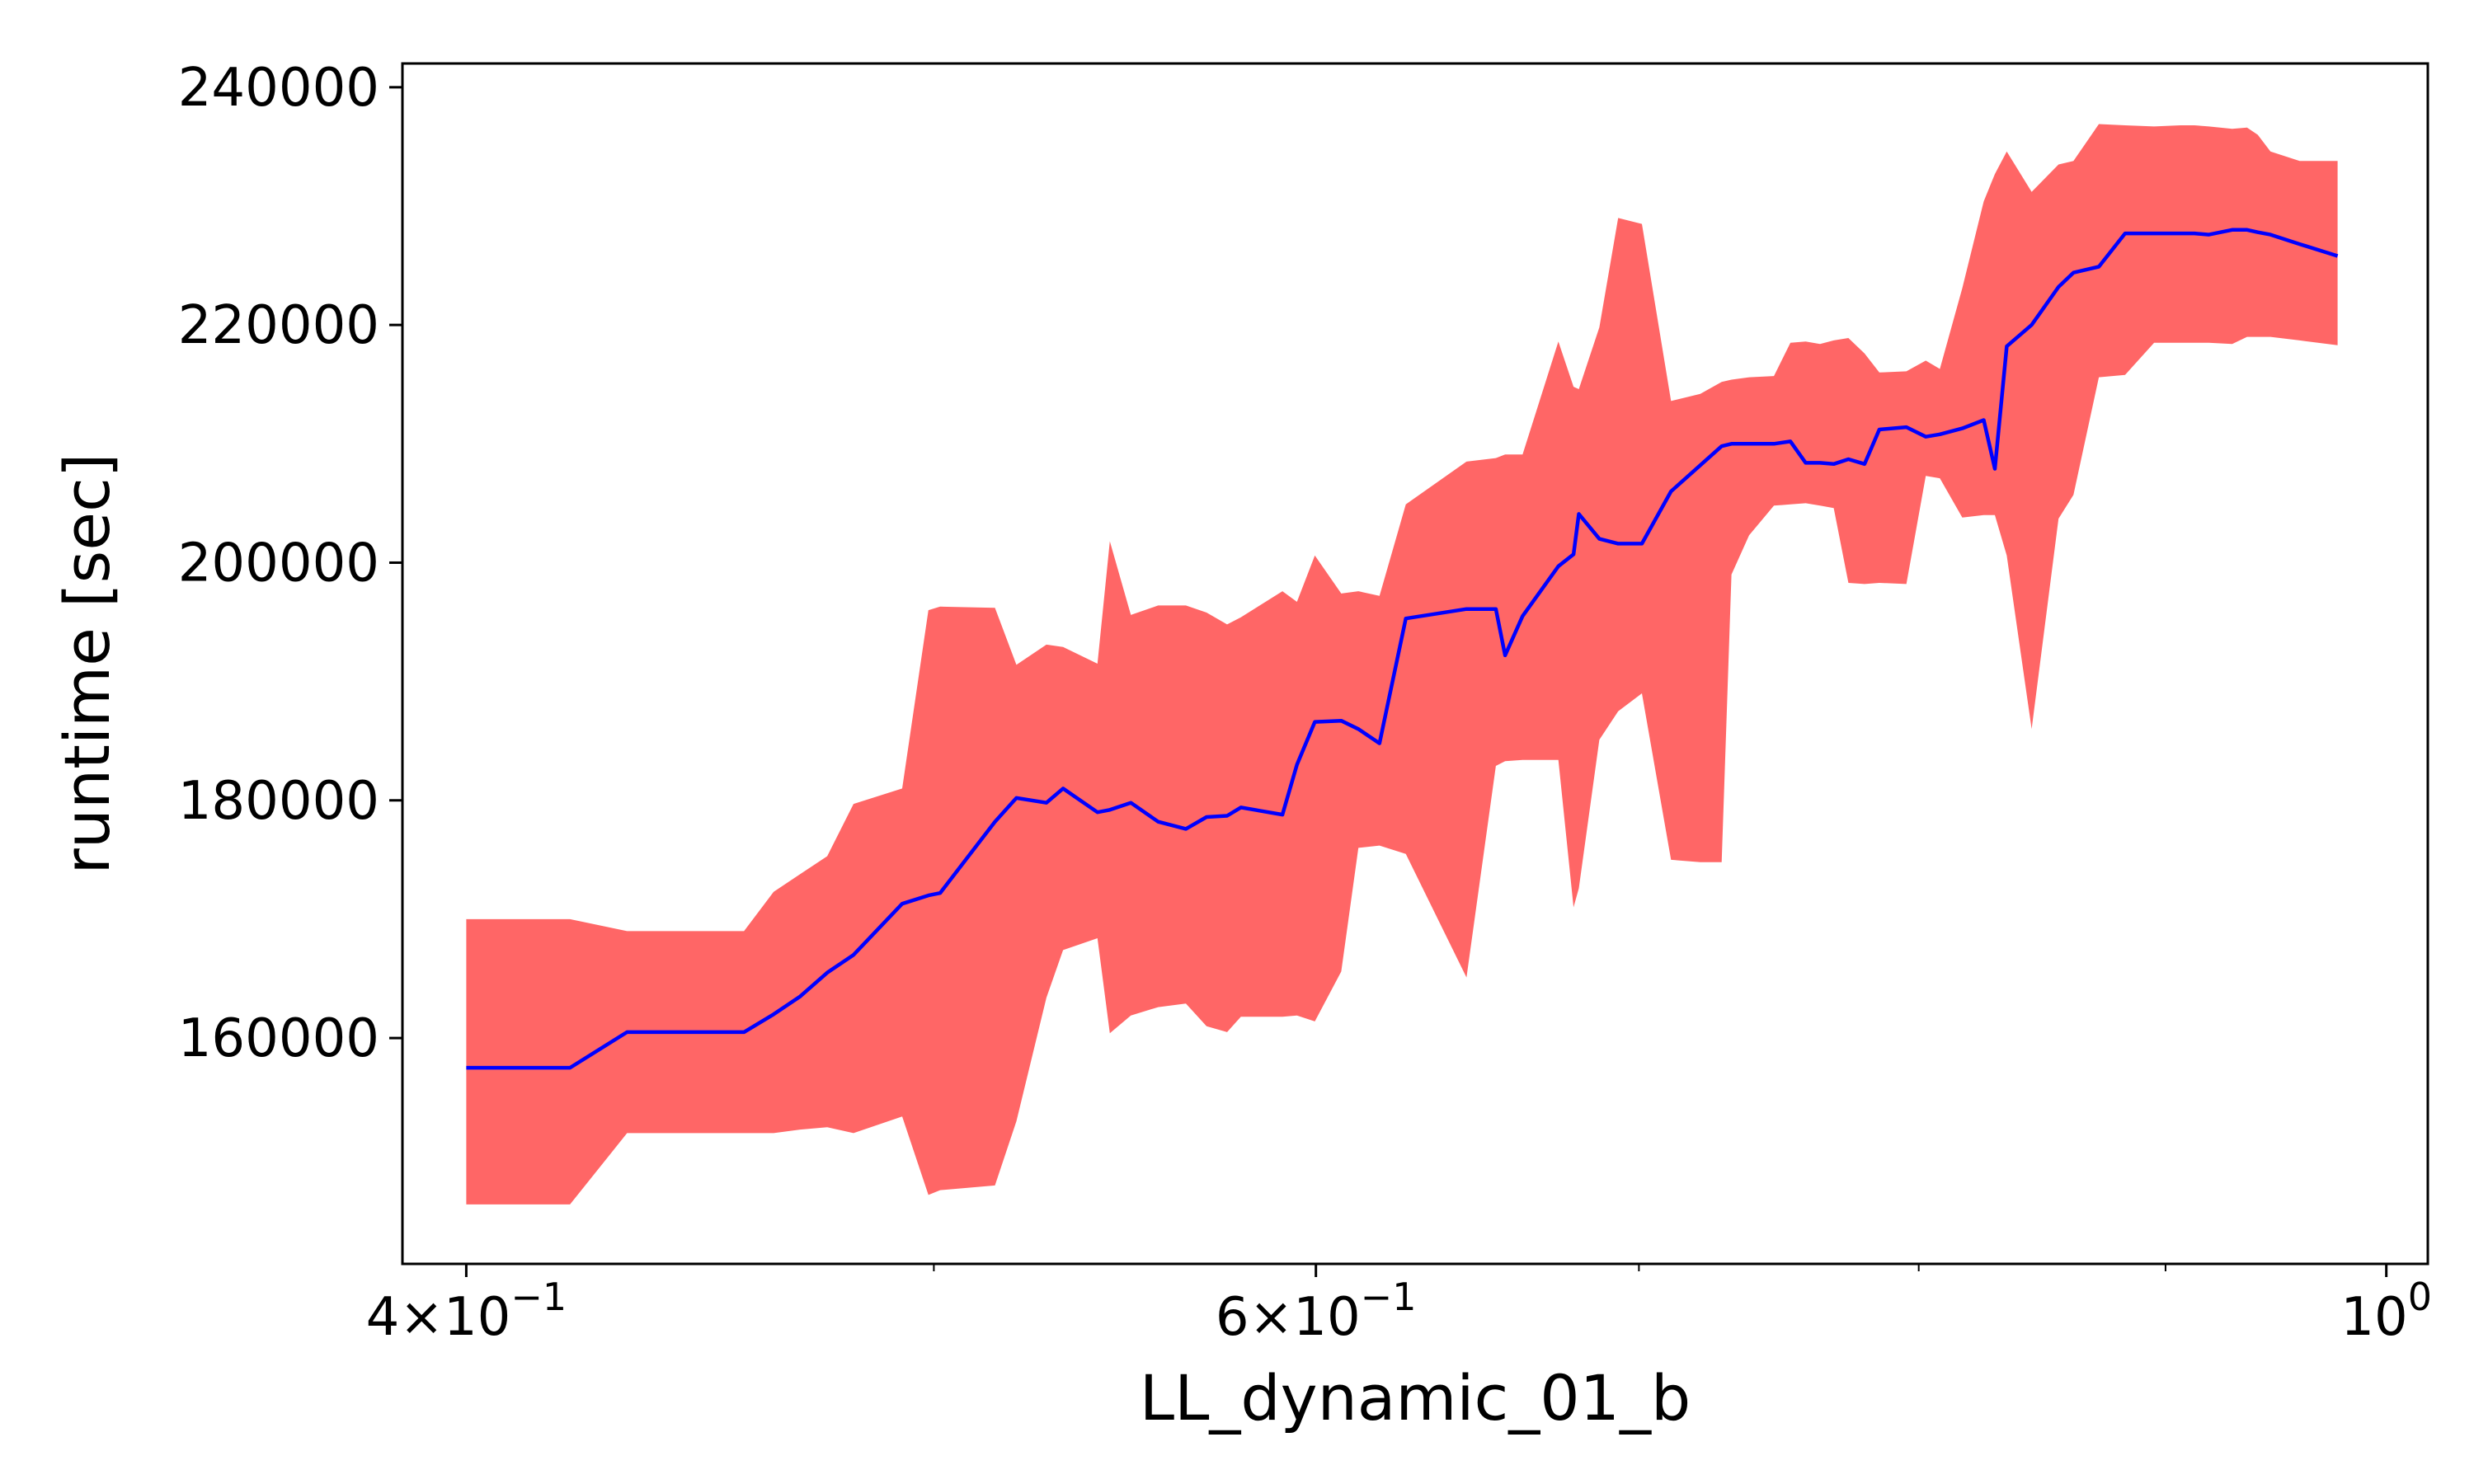  What do you see at coordinates (87, 664) in the screenshot?
I see `y-axis-title: runtime [sec]` at bounding box center [87, 664].